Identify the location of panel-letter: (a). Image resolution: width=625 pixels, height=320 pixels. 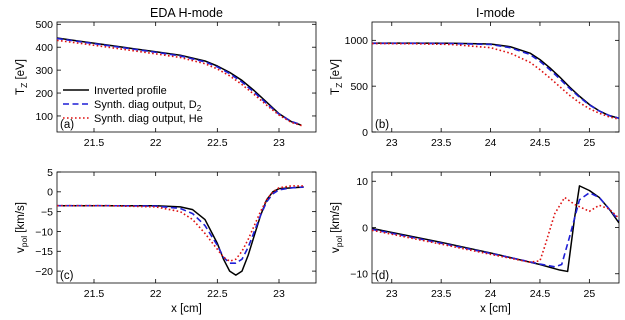
(67, 125).